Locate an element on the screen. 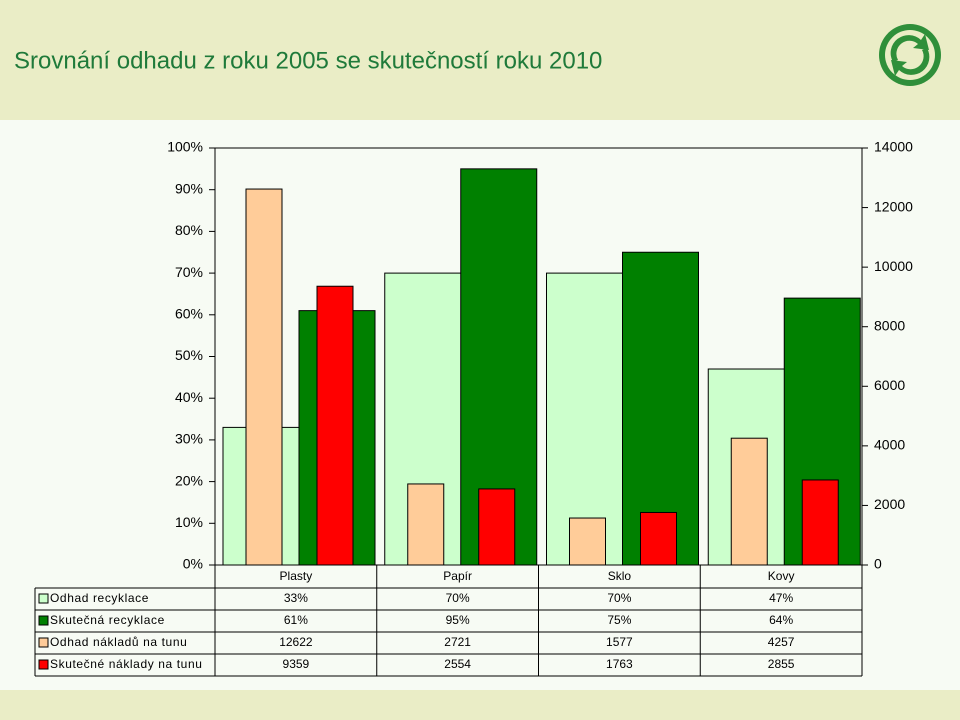  table-value: 75% is located at coordinates (619, 620).